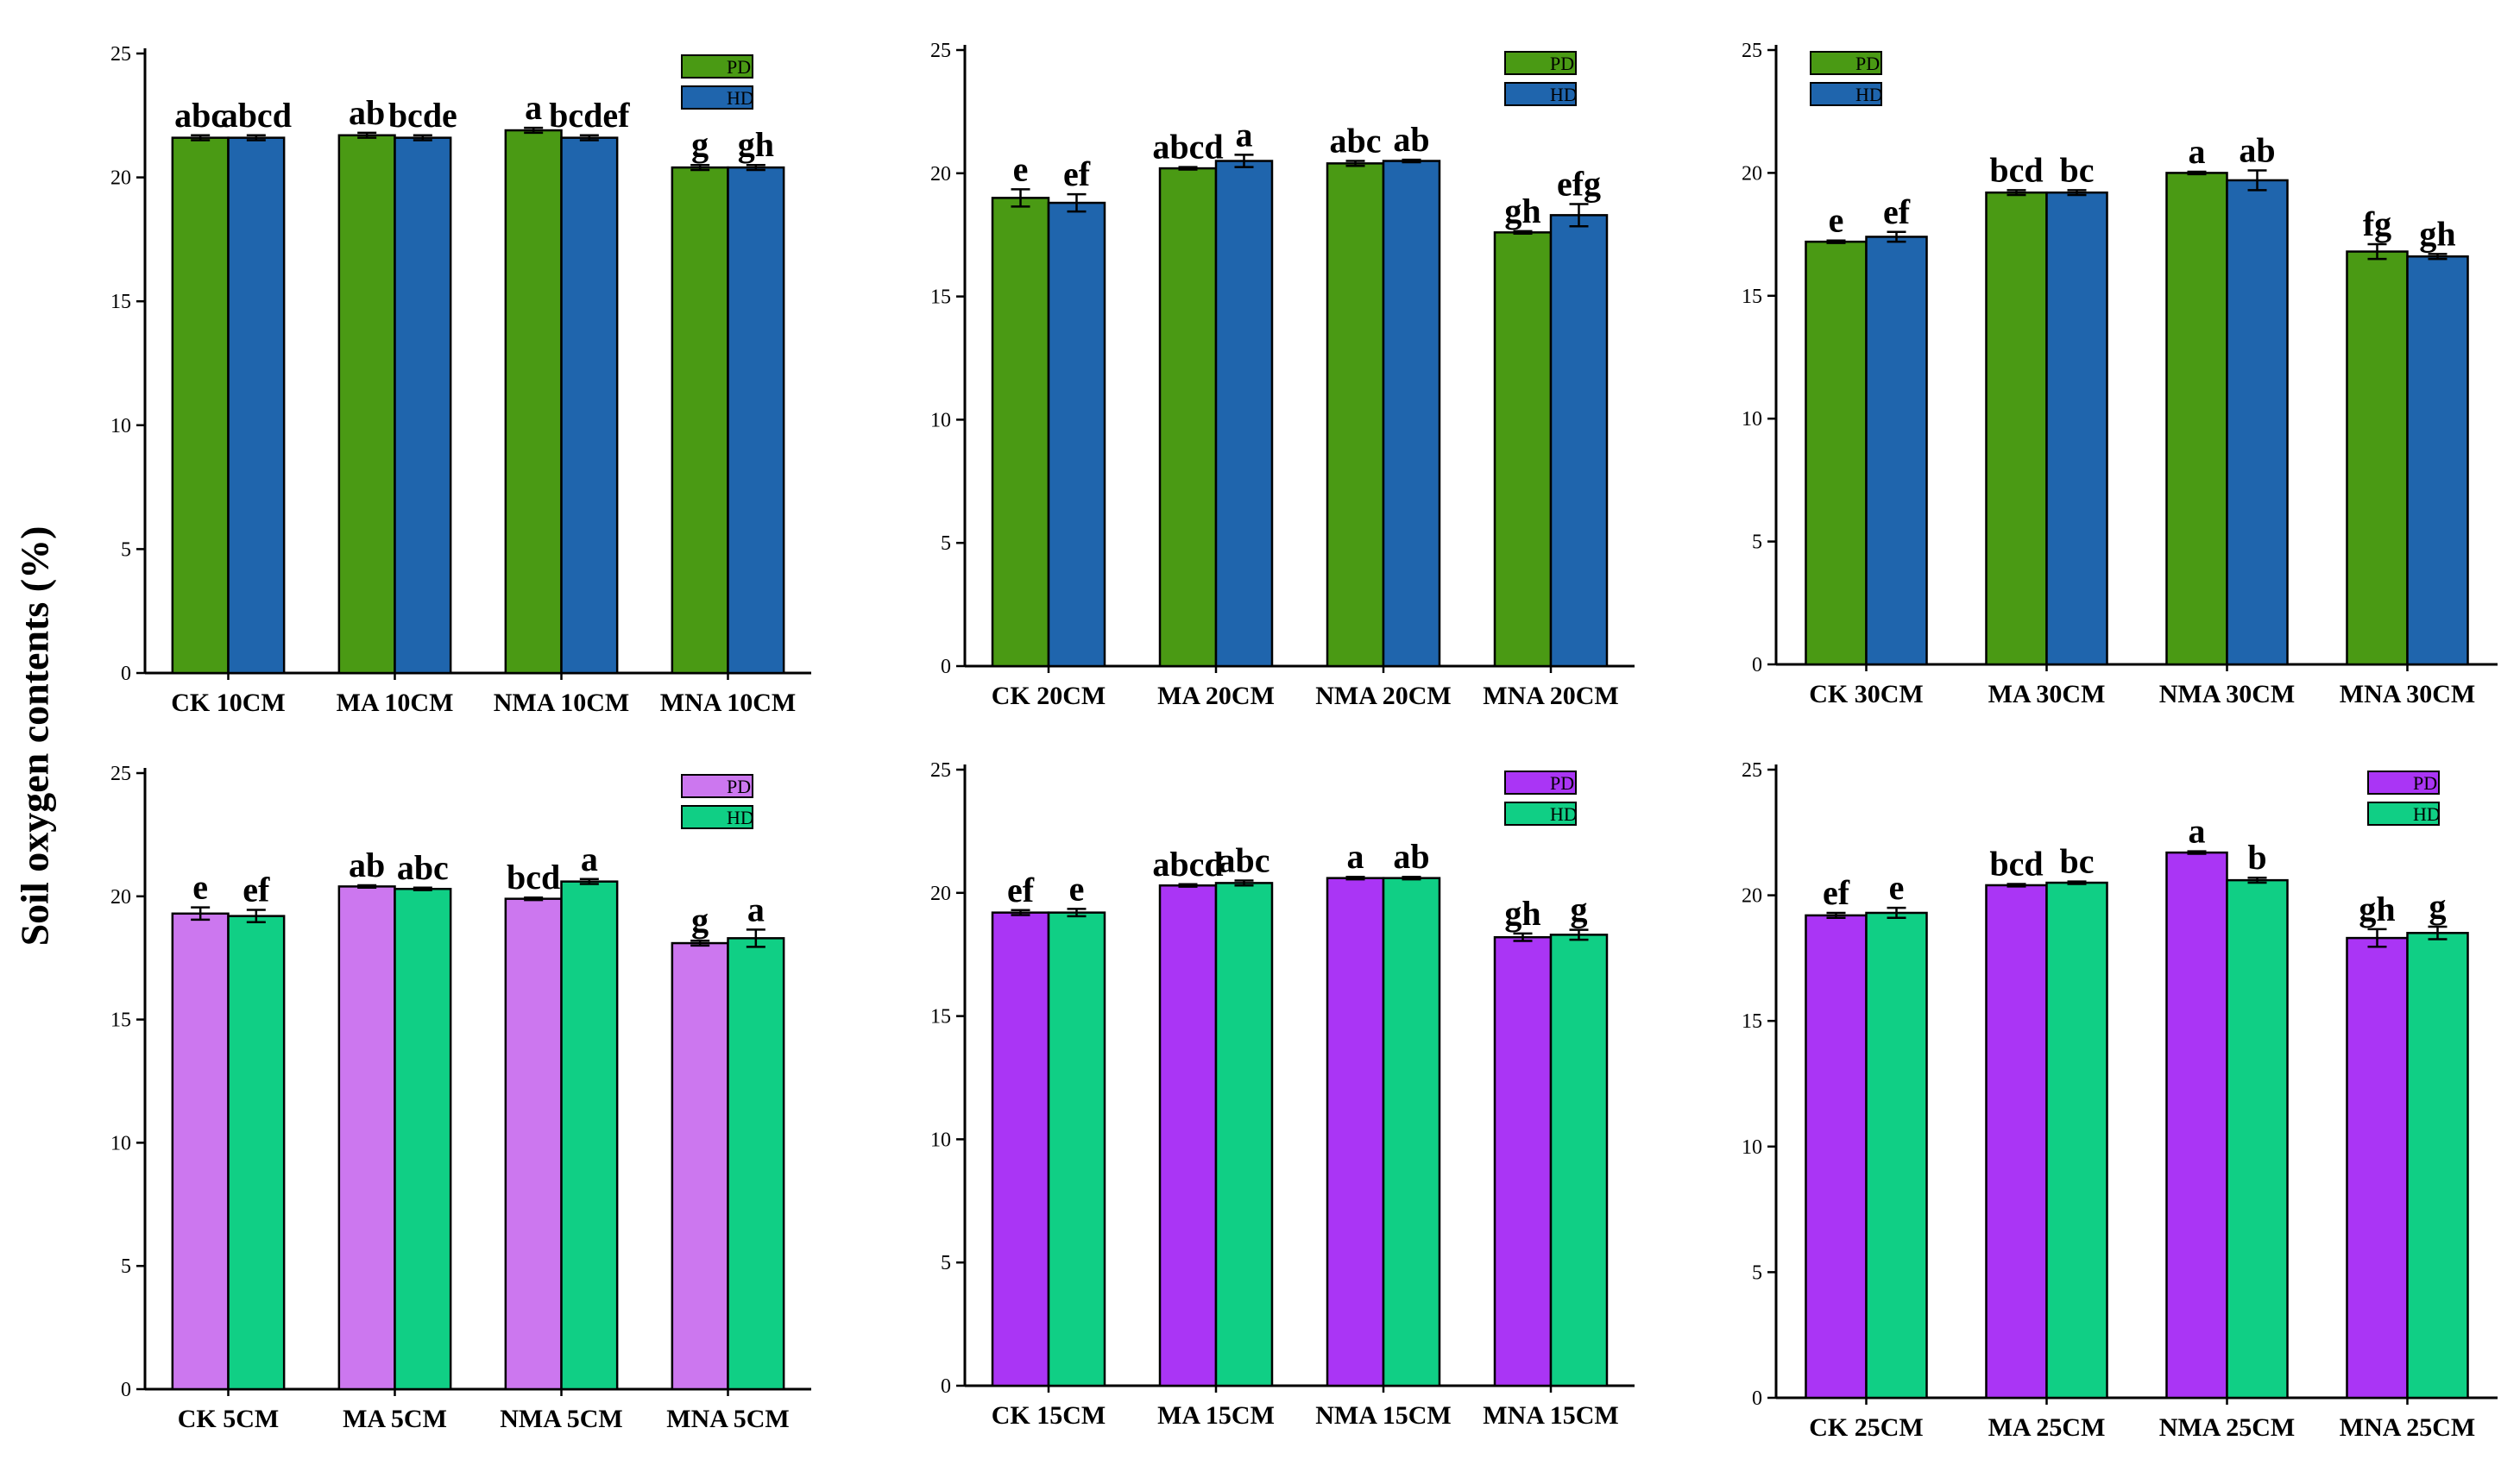  What do you see at coordinates (1187, 864) in the screenshot?
I see `significance-label: abcd` at bounding box center [1187, 864].